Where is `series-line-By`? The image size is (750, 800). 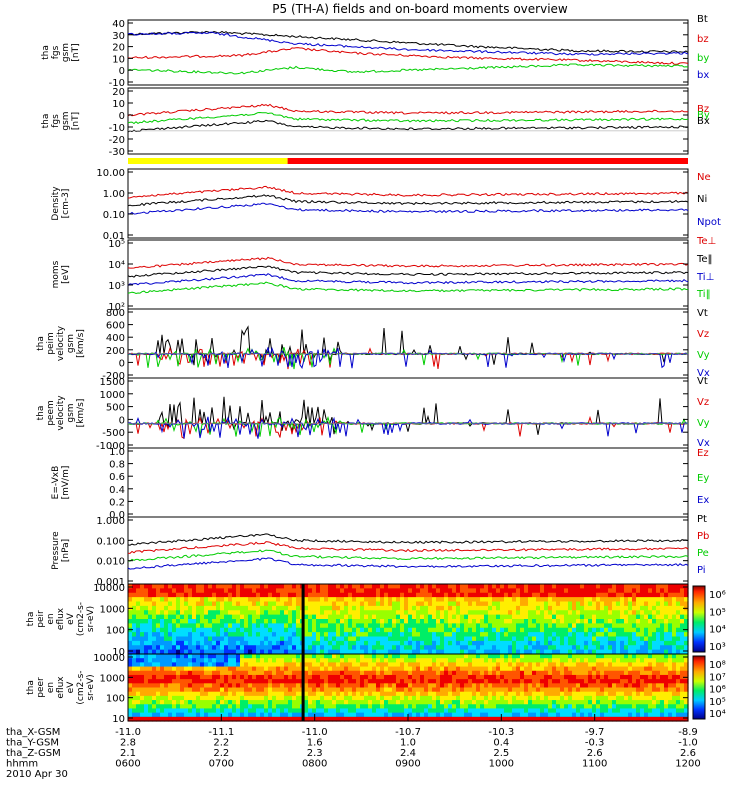 series-line-By is located at coordinates (408, 118).